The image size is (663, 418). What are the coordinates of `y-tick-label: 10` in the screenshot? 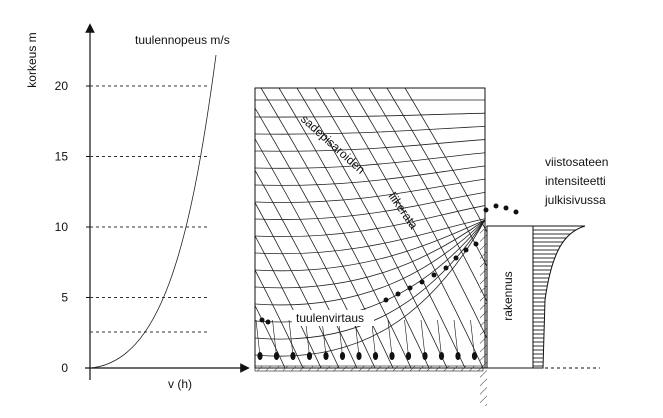 It's located at (62, 227).